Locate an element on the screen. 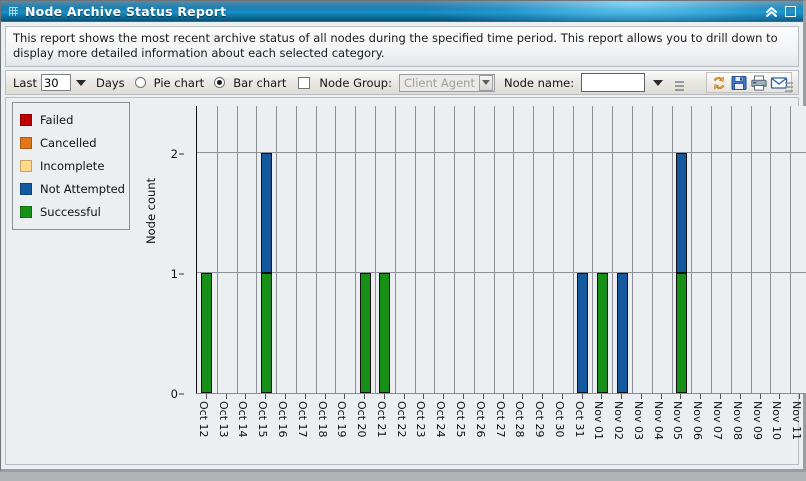  y-tick-label: 1 is located at coordinates (174, 274).